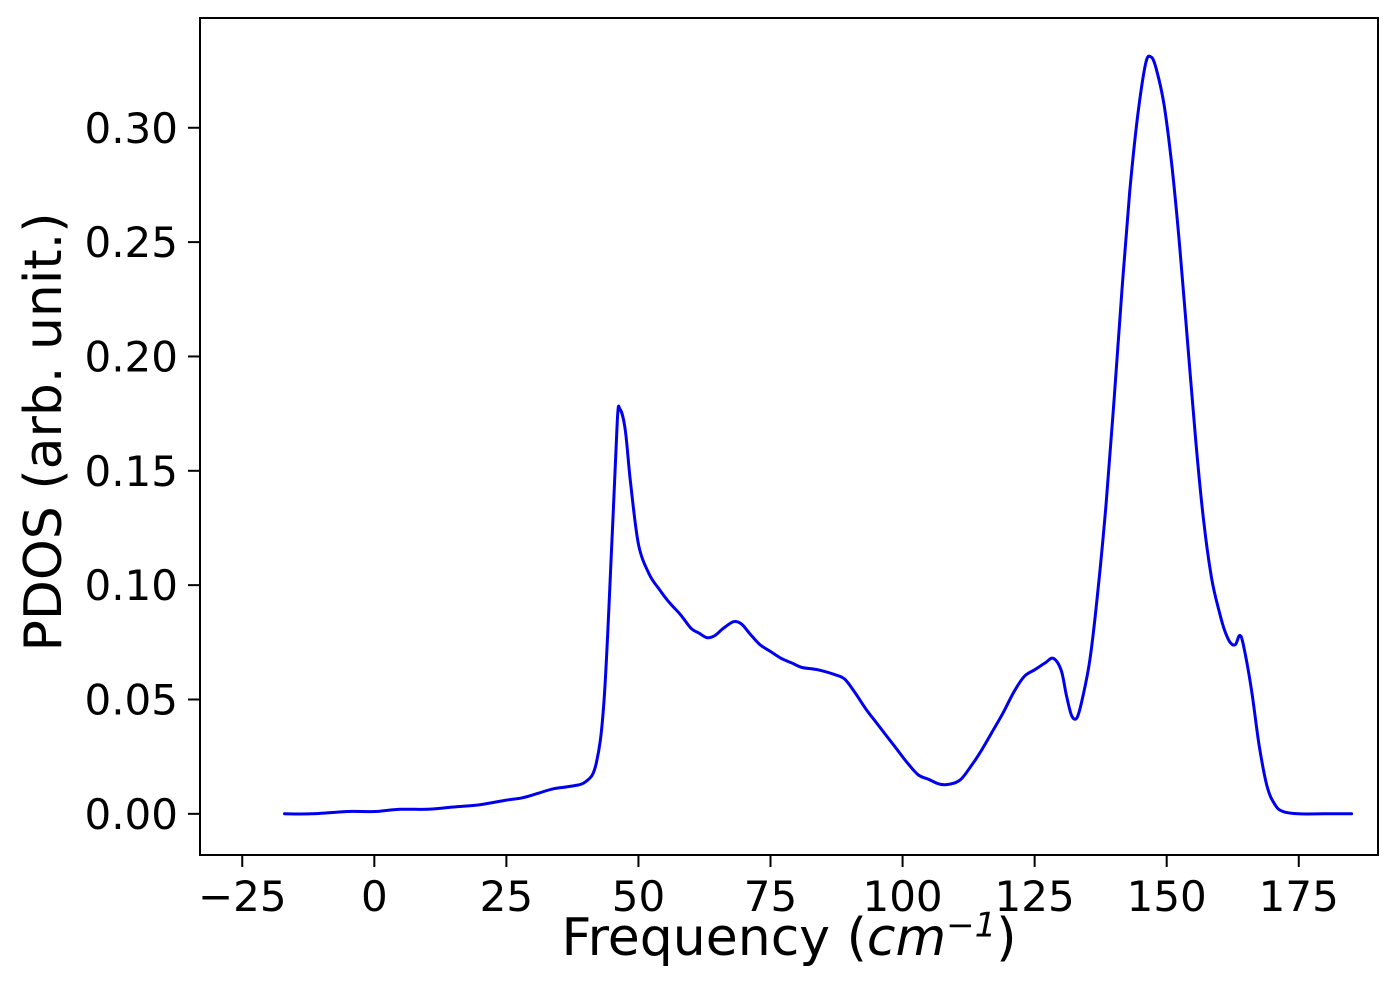 The image size is (1400, 1004). What do you see at coordinates (714, 938) in the screenshot?
I see `x-axis-label-text: Frequency (` at bounding box center [714, 938].